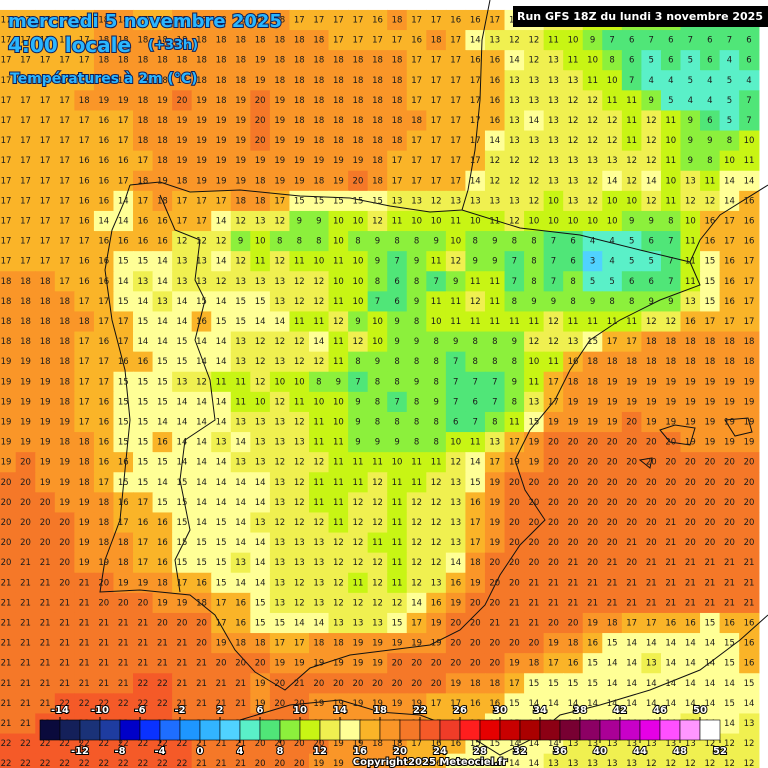  What do you see at coordinates (651, 222) in the screenshot?
I see `temperature-value: 9` at bounding box center [651, 222].